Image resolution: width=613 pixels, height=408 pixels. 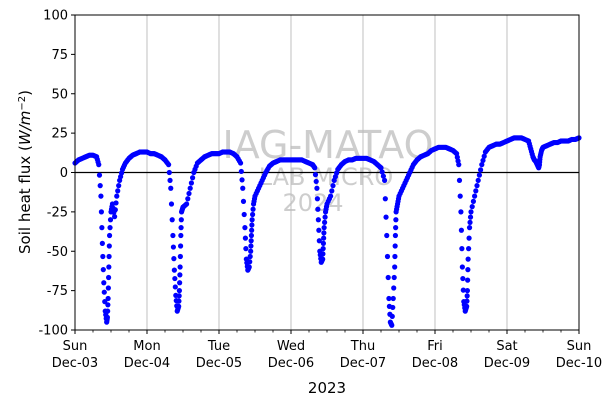 I want to click on x-tick-date: Dec-04, so click(x=147, y=363).